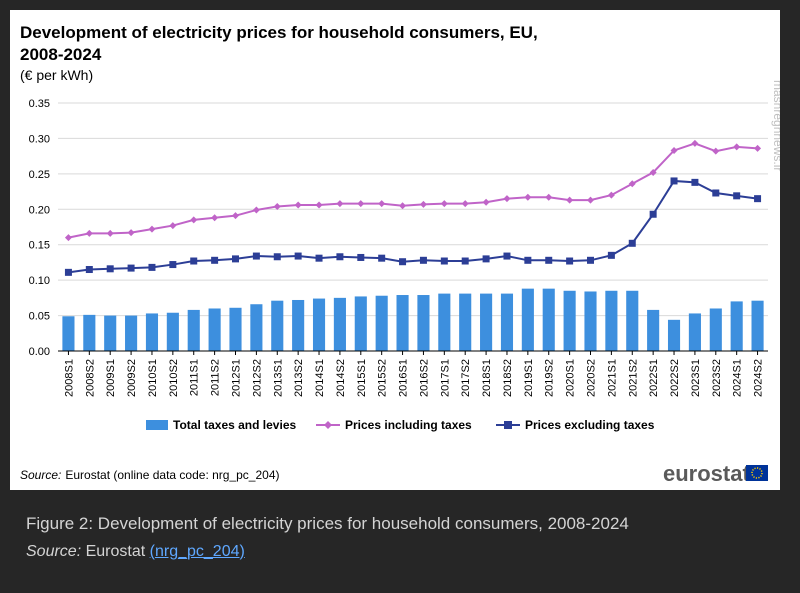 Image resolution: width=800 pixels, height=593 pixels. What do you see at coordinates (736, 326) in the screenshot?
I see `bar-taxes-2024S1` at bounding box center [736, 326].